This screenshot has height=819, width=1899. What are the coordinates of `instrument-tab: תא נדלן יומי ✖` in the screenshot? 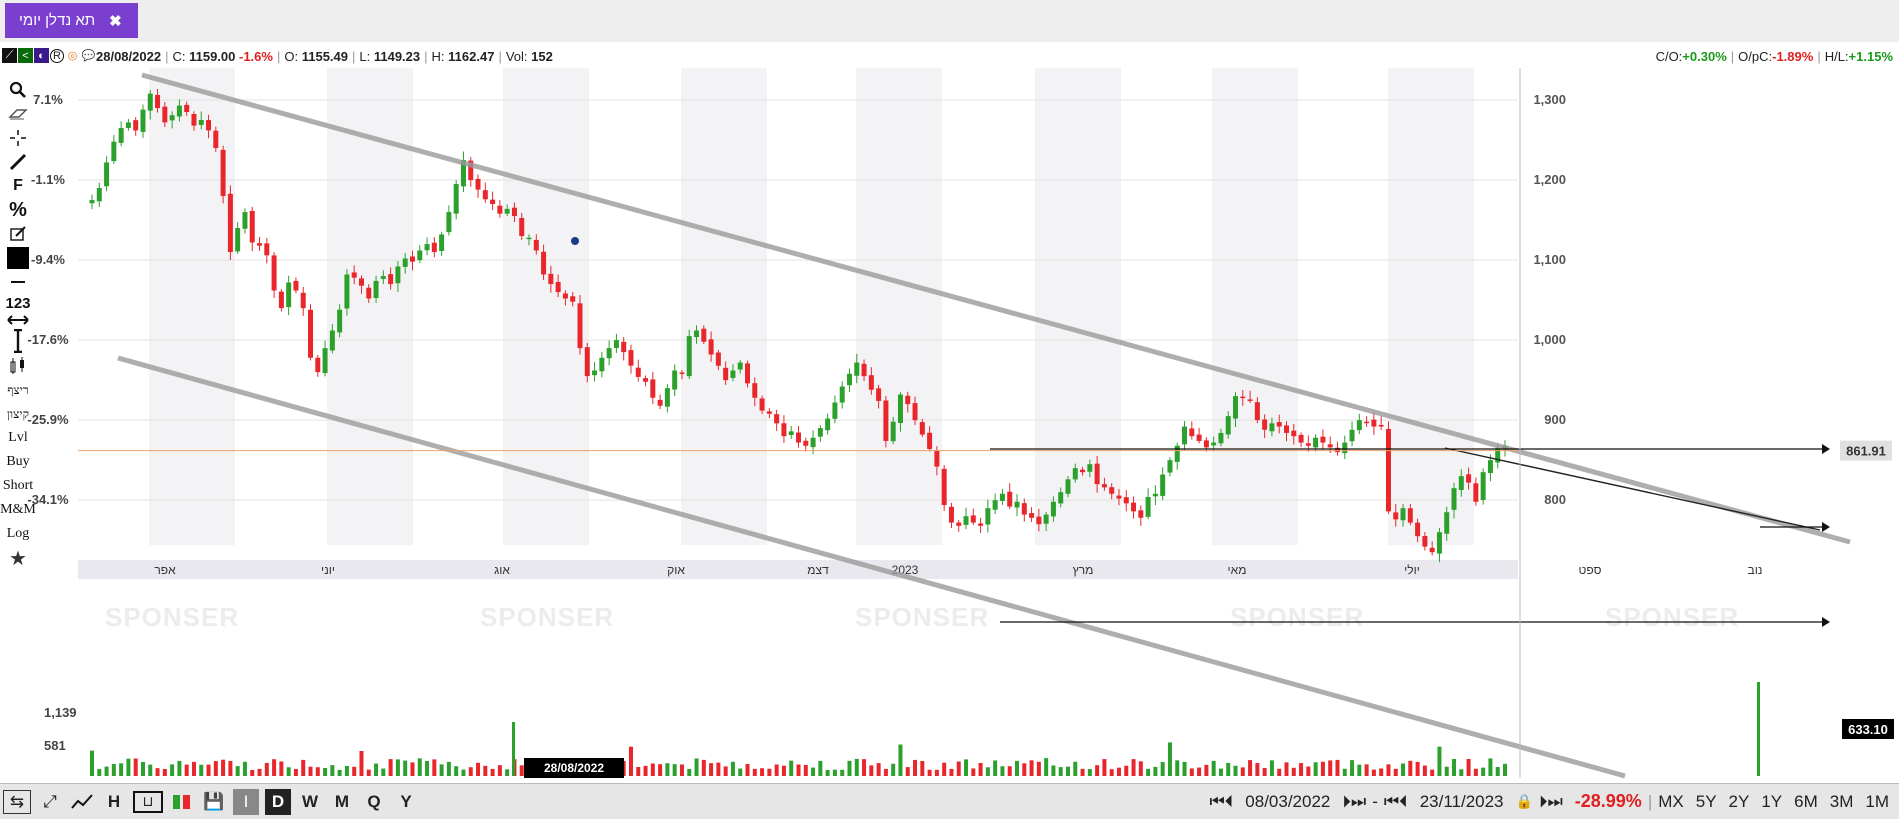 It's located at (71, 20).